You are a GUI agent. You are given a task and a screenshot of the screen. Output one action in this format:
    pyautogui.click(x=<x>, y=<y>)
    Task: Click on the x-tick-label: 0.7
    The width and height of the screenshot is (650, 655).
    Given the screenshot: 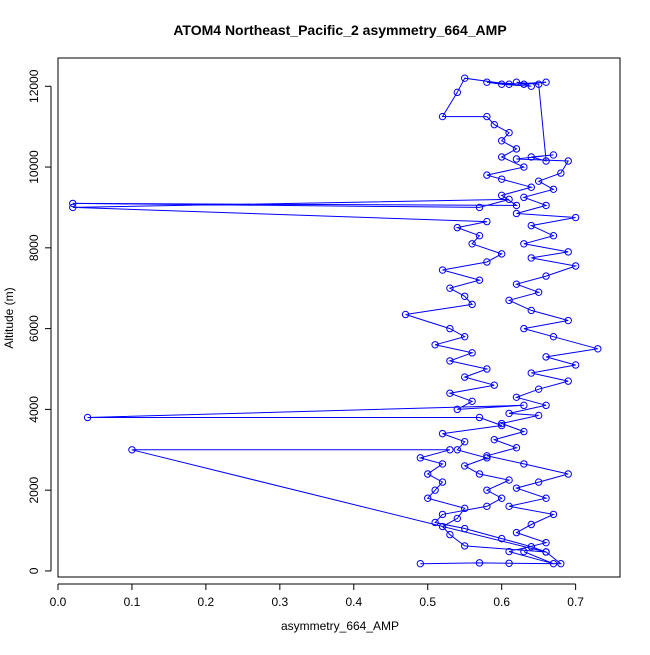 What is the action you would take?
    pyautogui.click(x=575, y=602)
    